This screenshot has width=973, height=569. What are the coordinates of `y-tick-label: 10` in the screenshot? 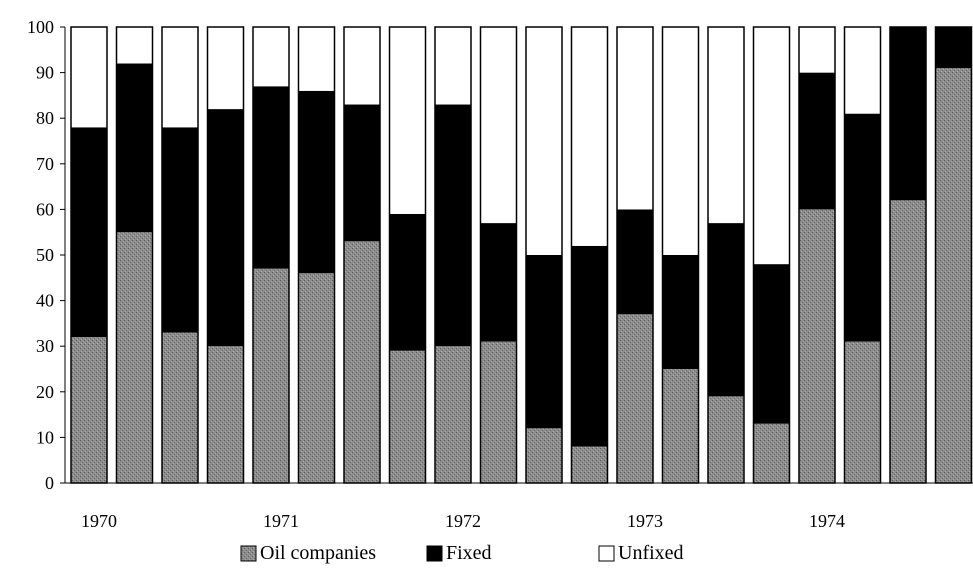 It's located at (45, 437).